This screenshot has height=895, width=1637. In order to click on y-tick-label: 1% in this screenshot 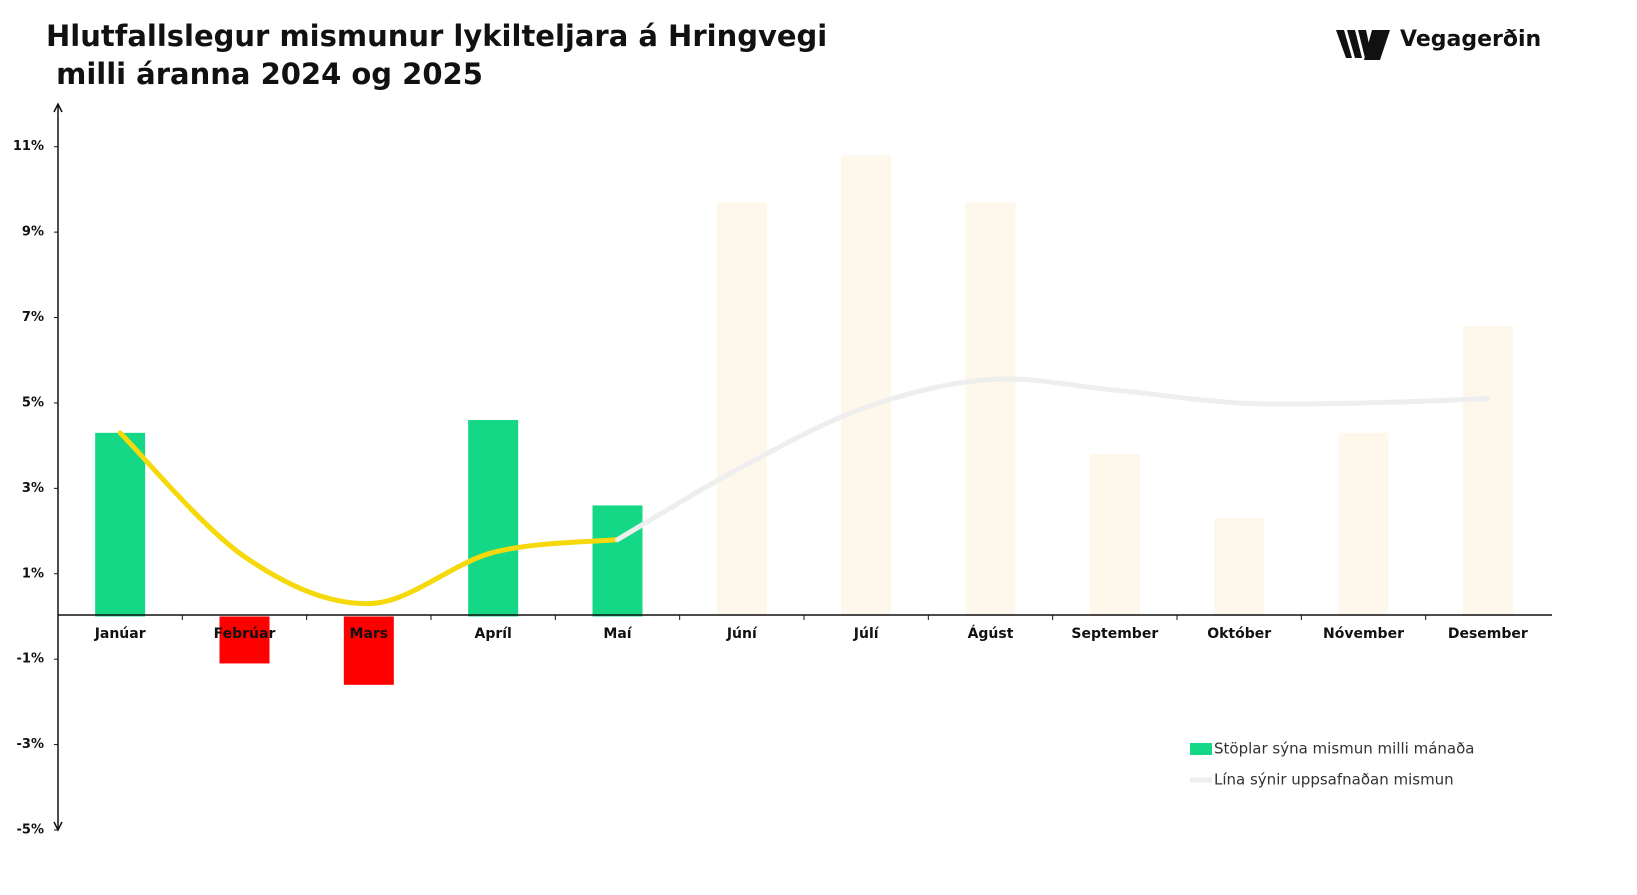, I will do `click(33, 573)`.